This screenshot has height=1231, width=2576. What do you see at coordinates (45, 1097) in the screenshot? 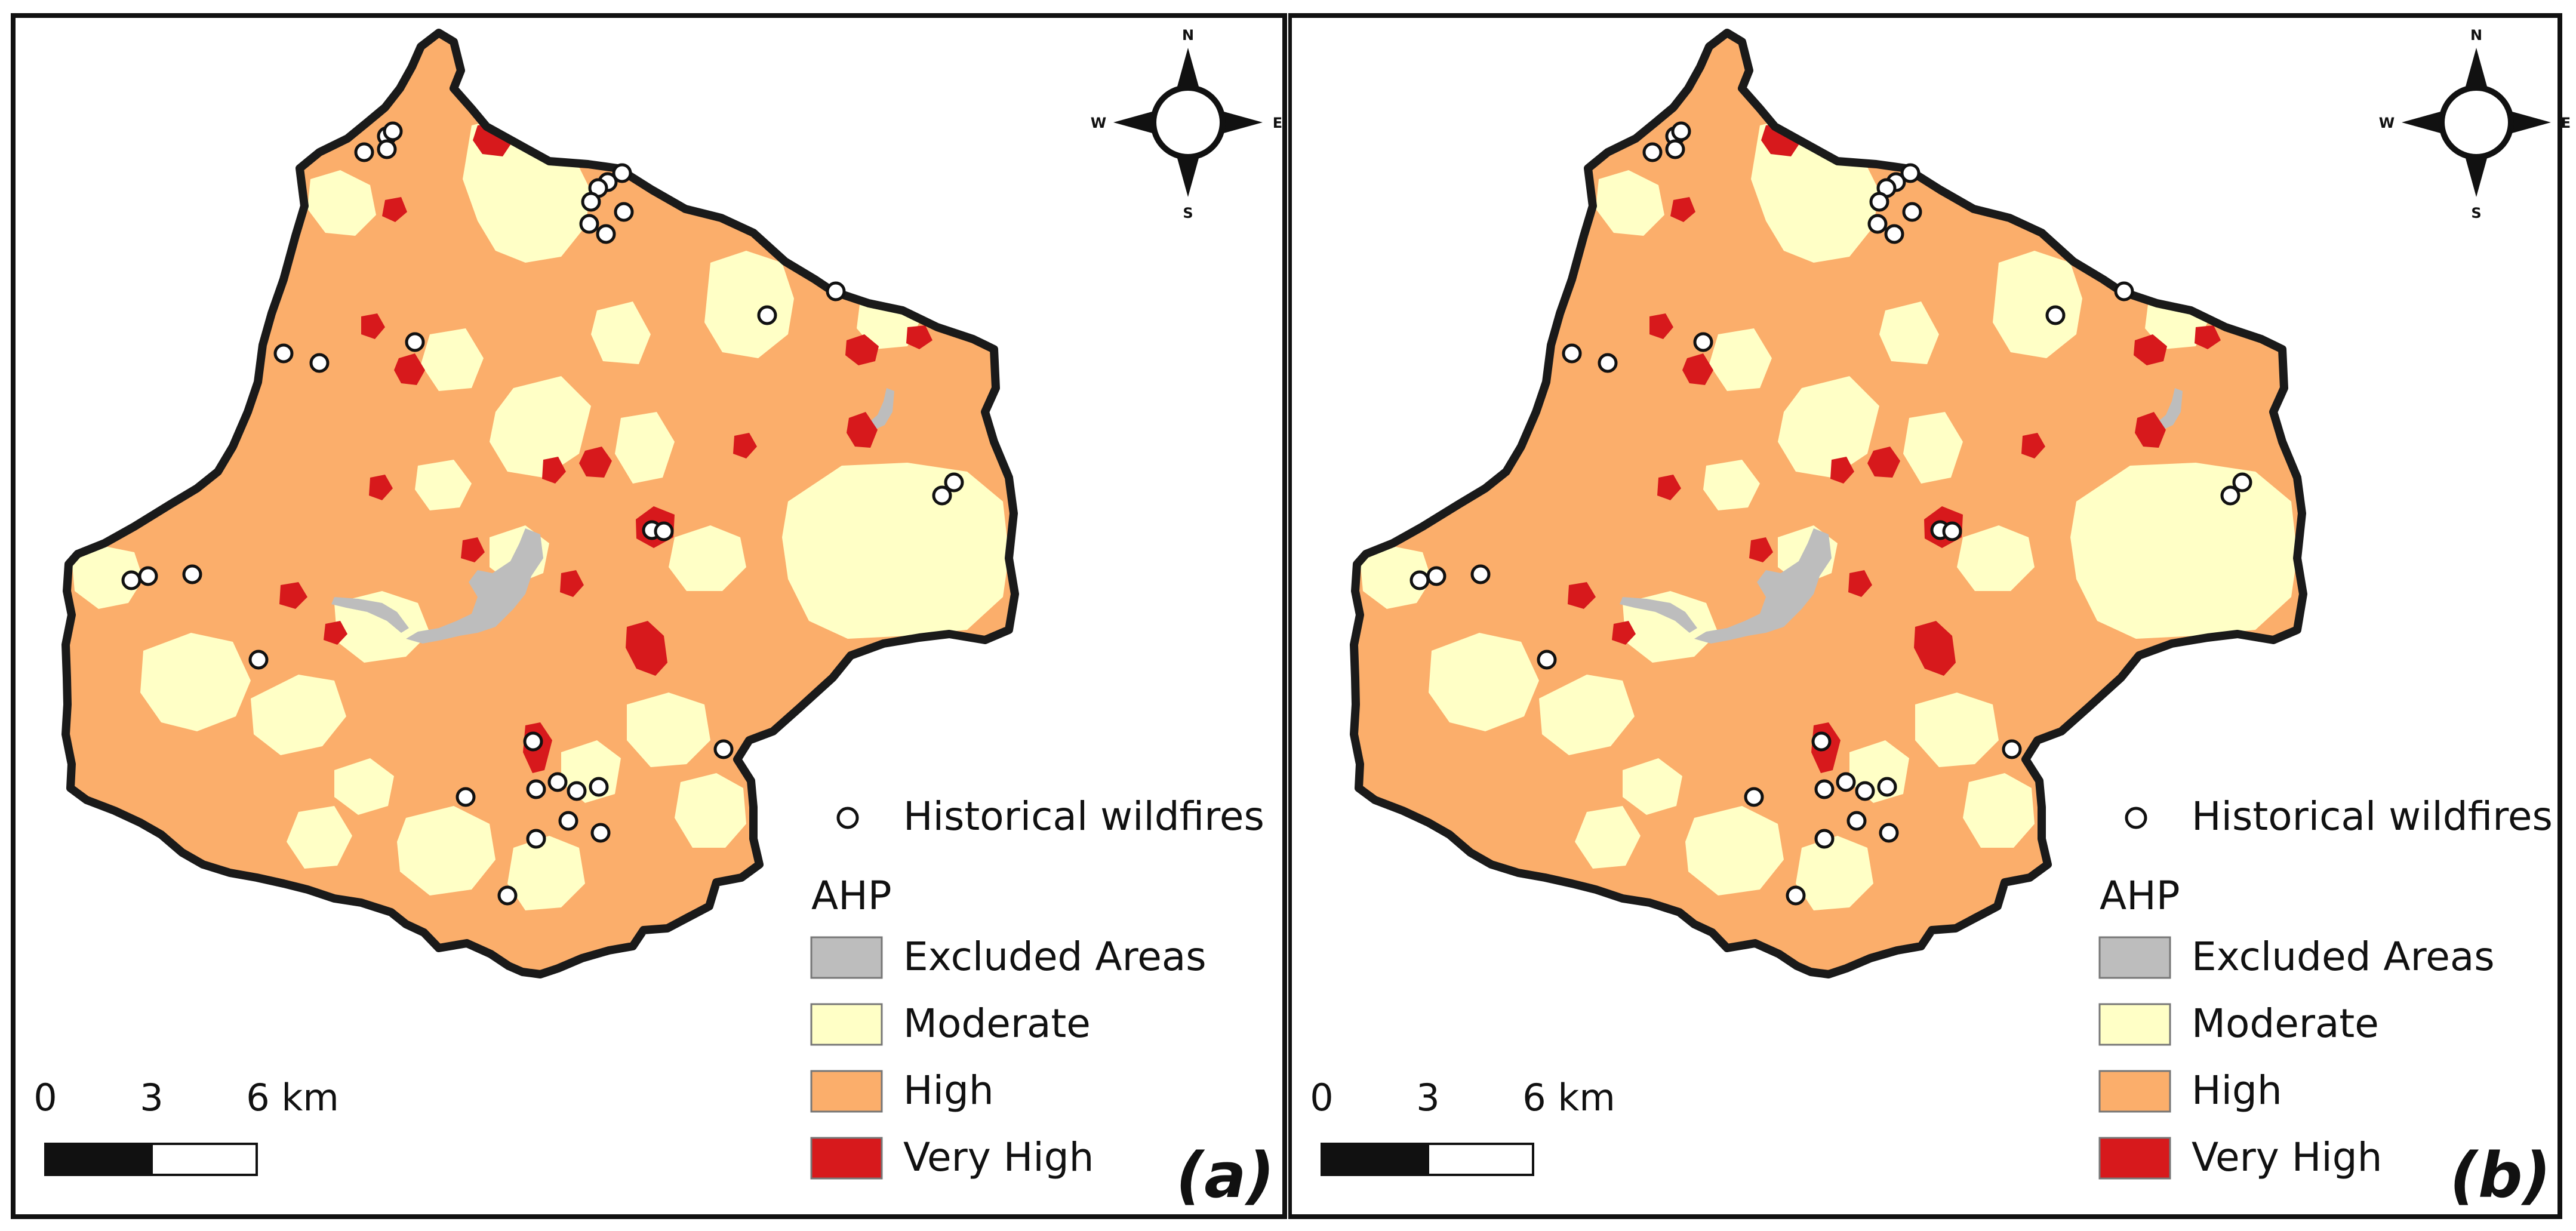
I see `scalebar-label-0: 0` at bounding box center [45, 1097].